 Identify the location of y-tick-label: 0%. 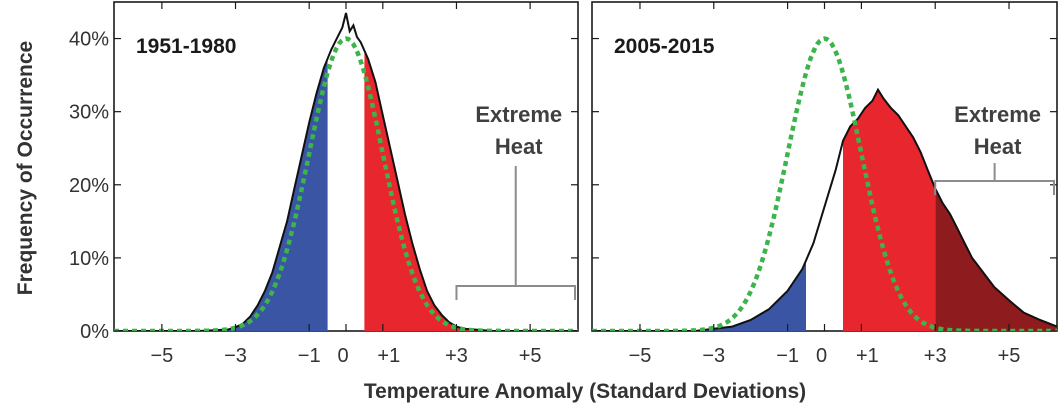
(94, 332).